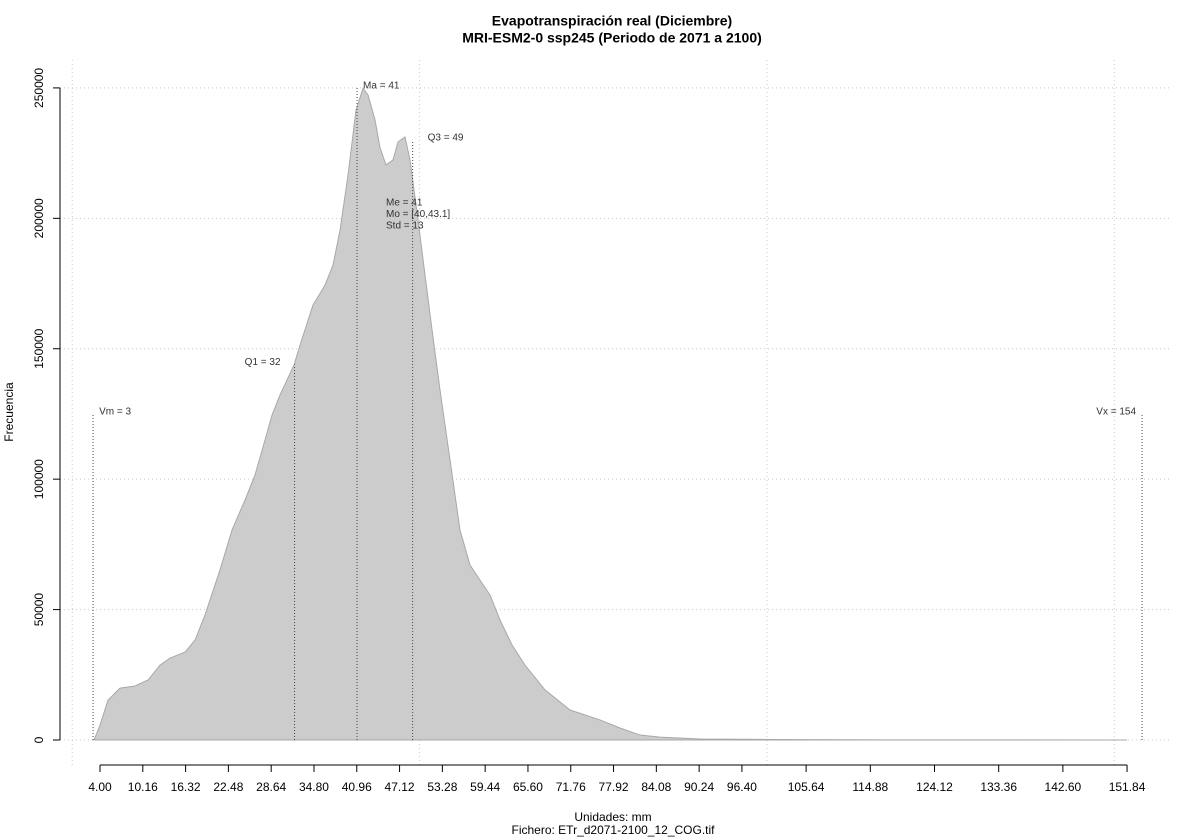  Describe the element at coordinates (1063, 787) in the screenshot. I see `x-tick-label: 142.60` at that location.